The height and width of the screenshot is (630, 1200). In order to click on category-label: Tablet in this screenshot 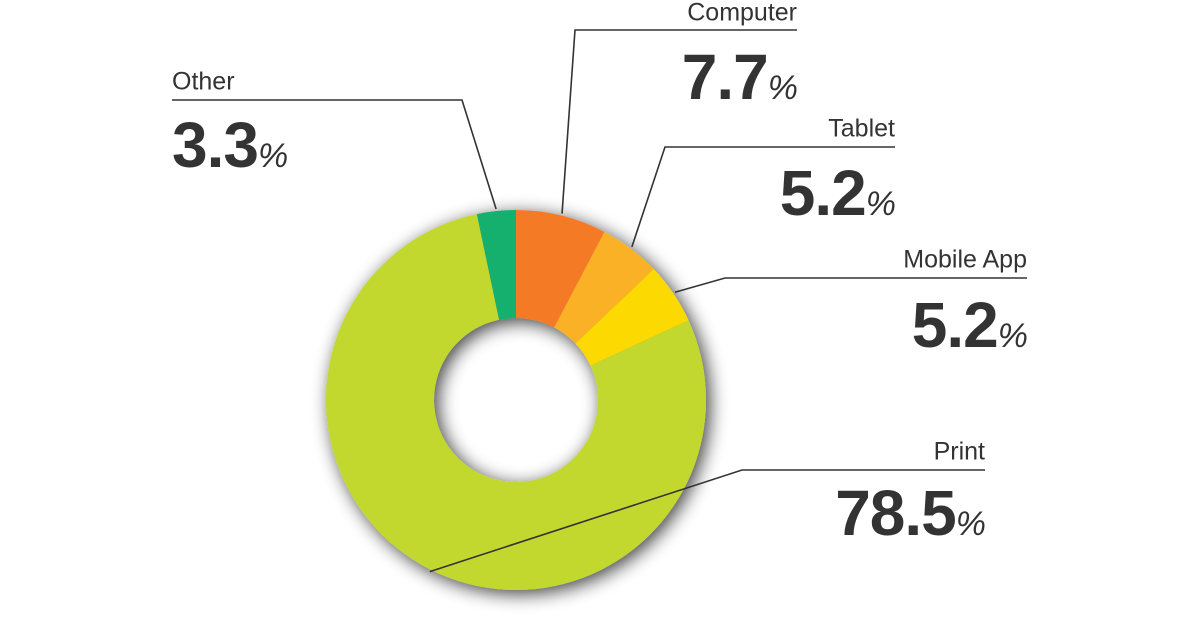, I will do `click(861, 129)`.